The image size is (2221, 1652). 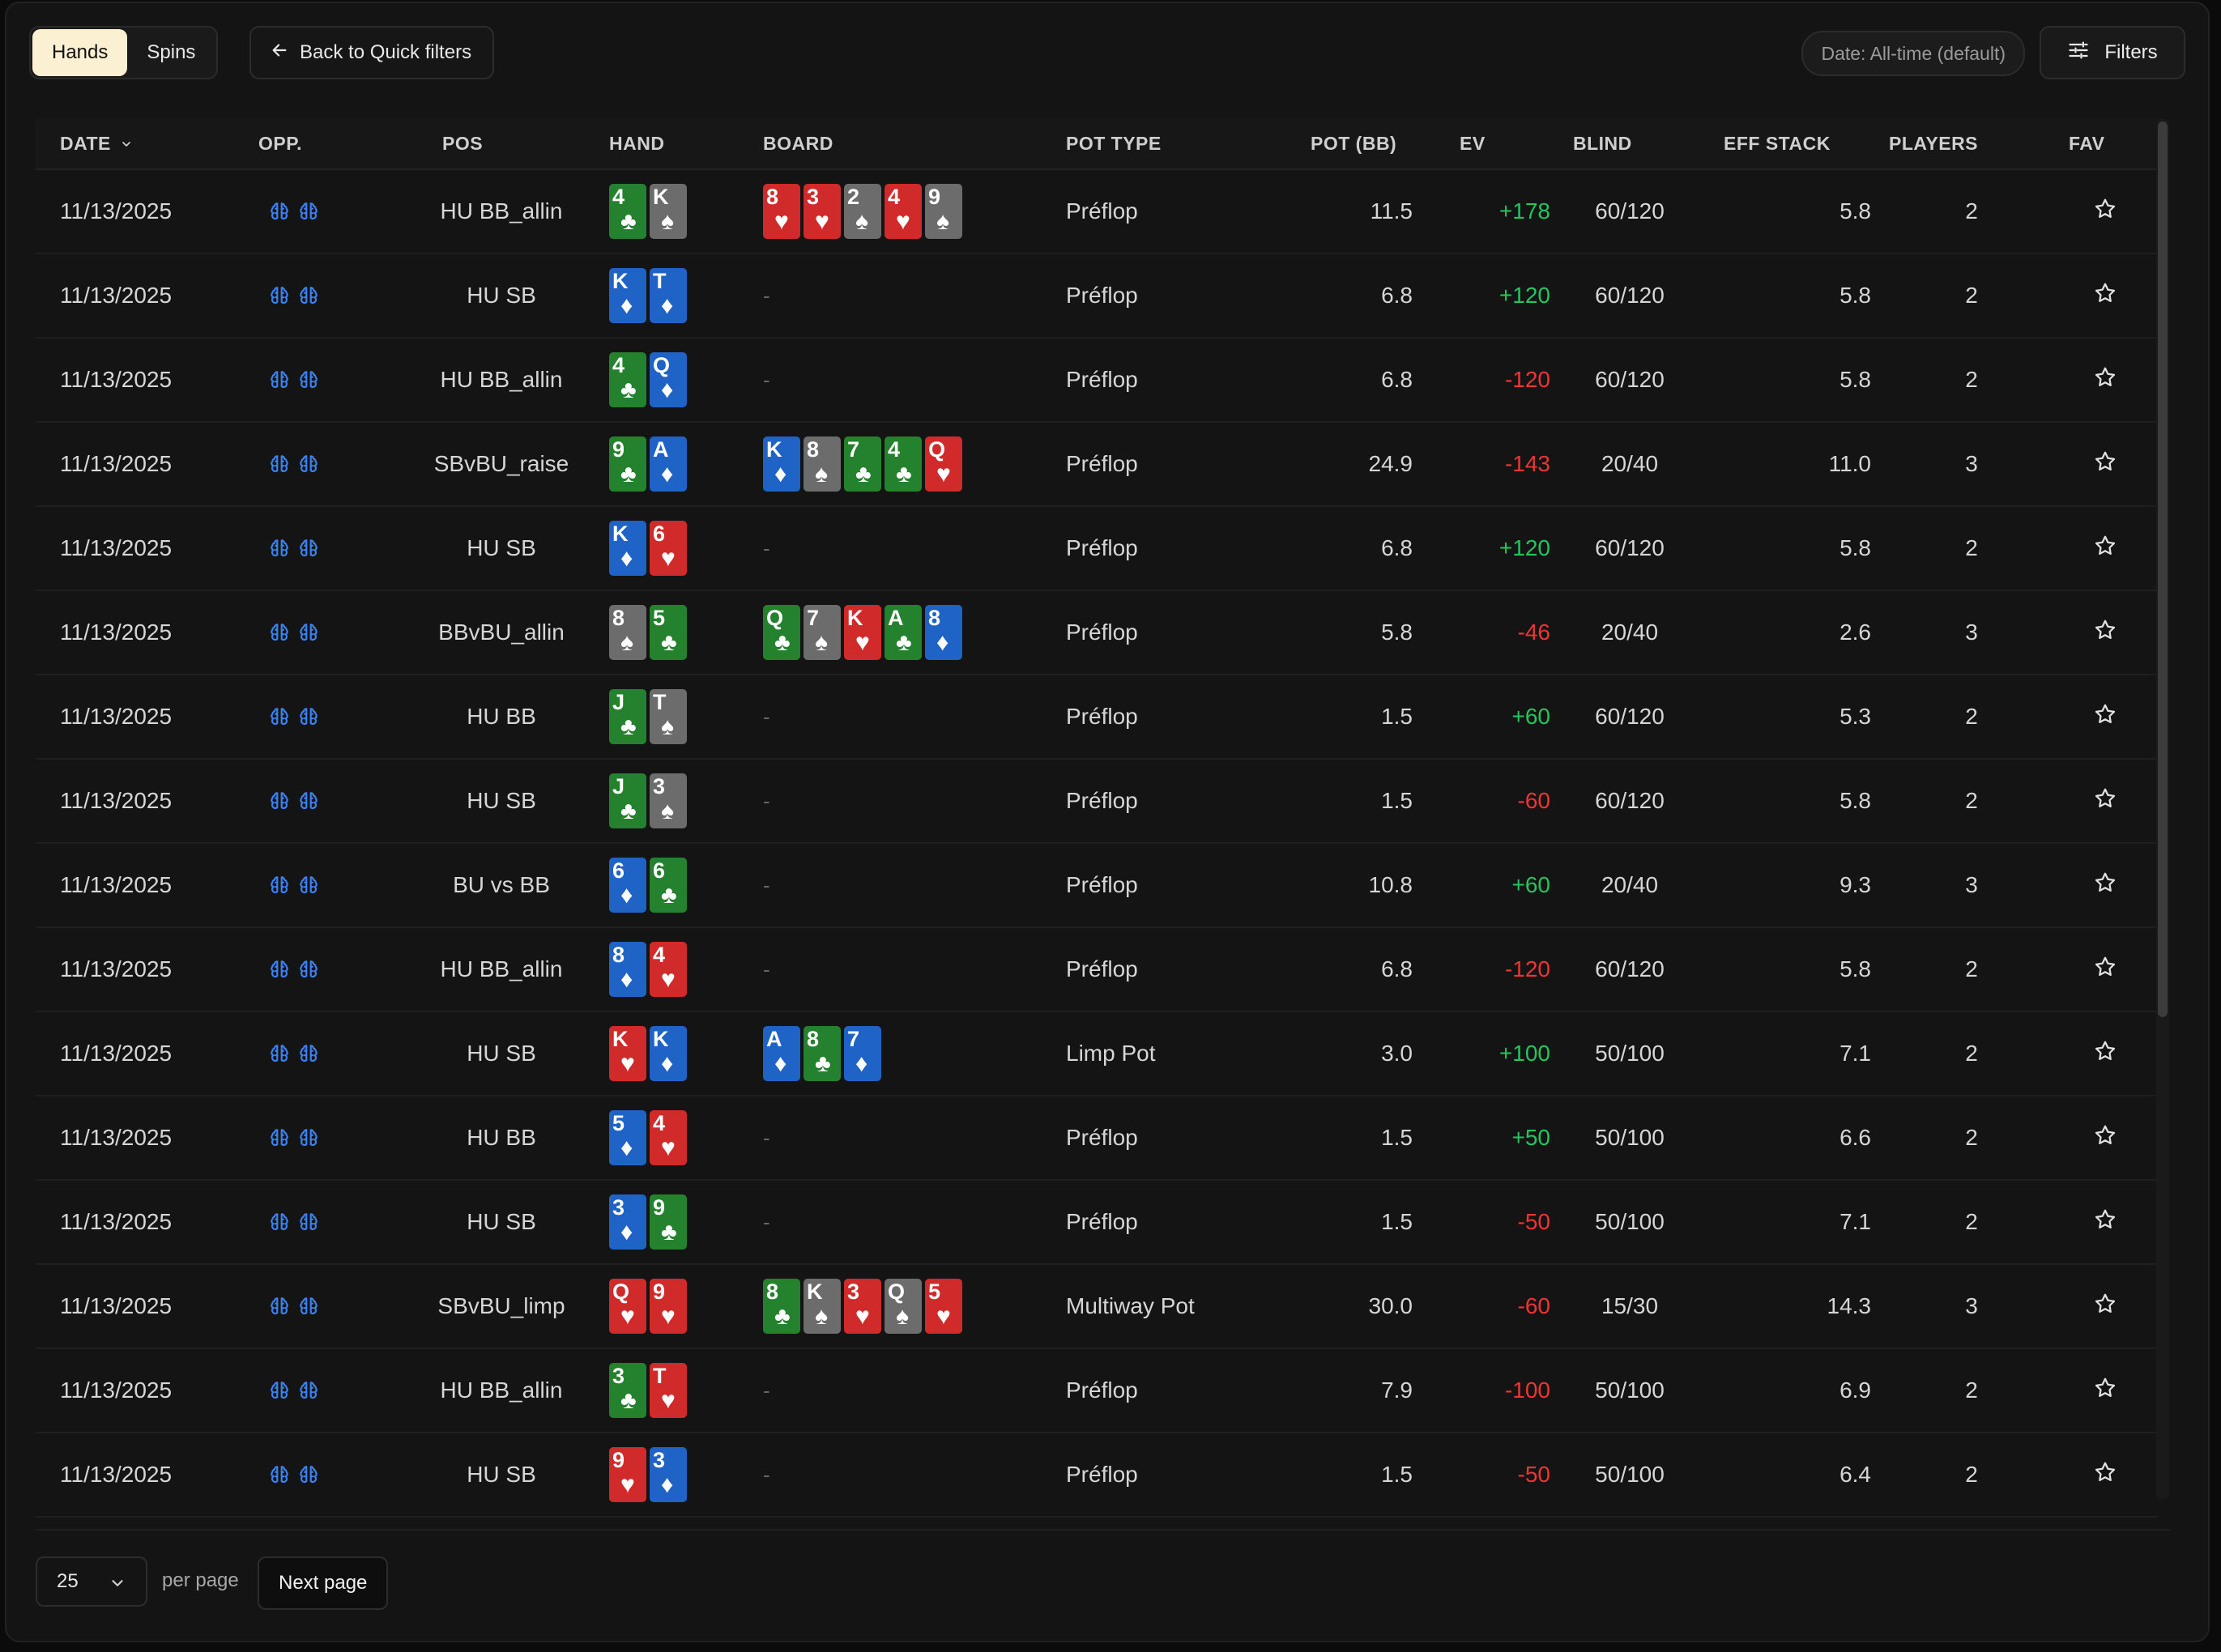 I want to click on diamonds-suit-icon: ♦, so click(x=626, y=896).